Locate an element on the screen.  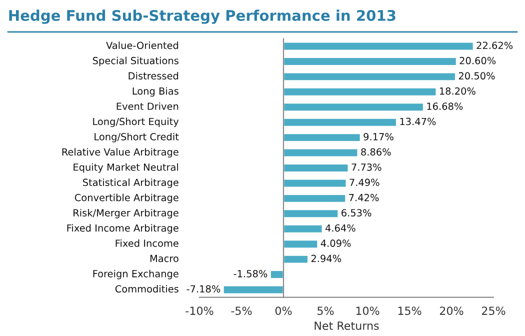
y-tick-label: Long/Short Credit is located at coordinates (136, 137).